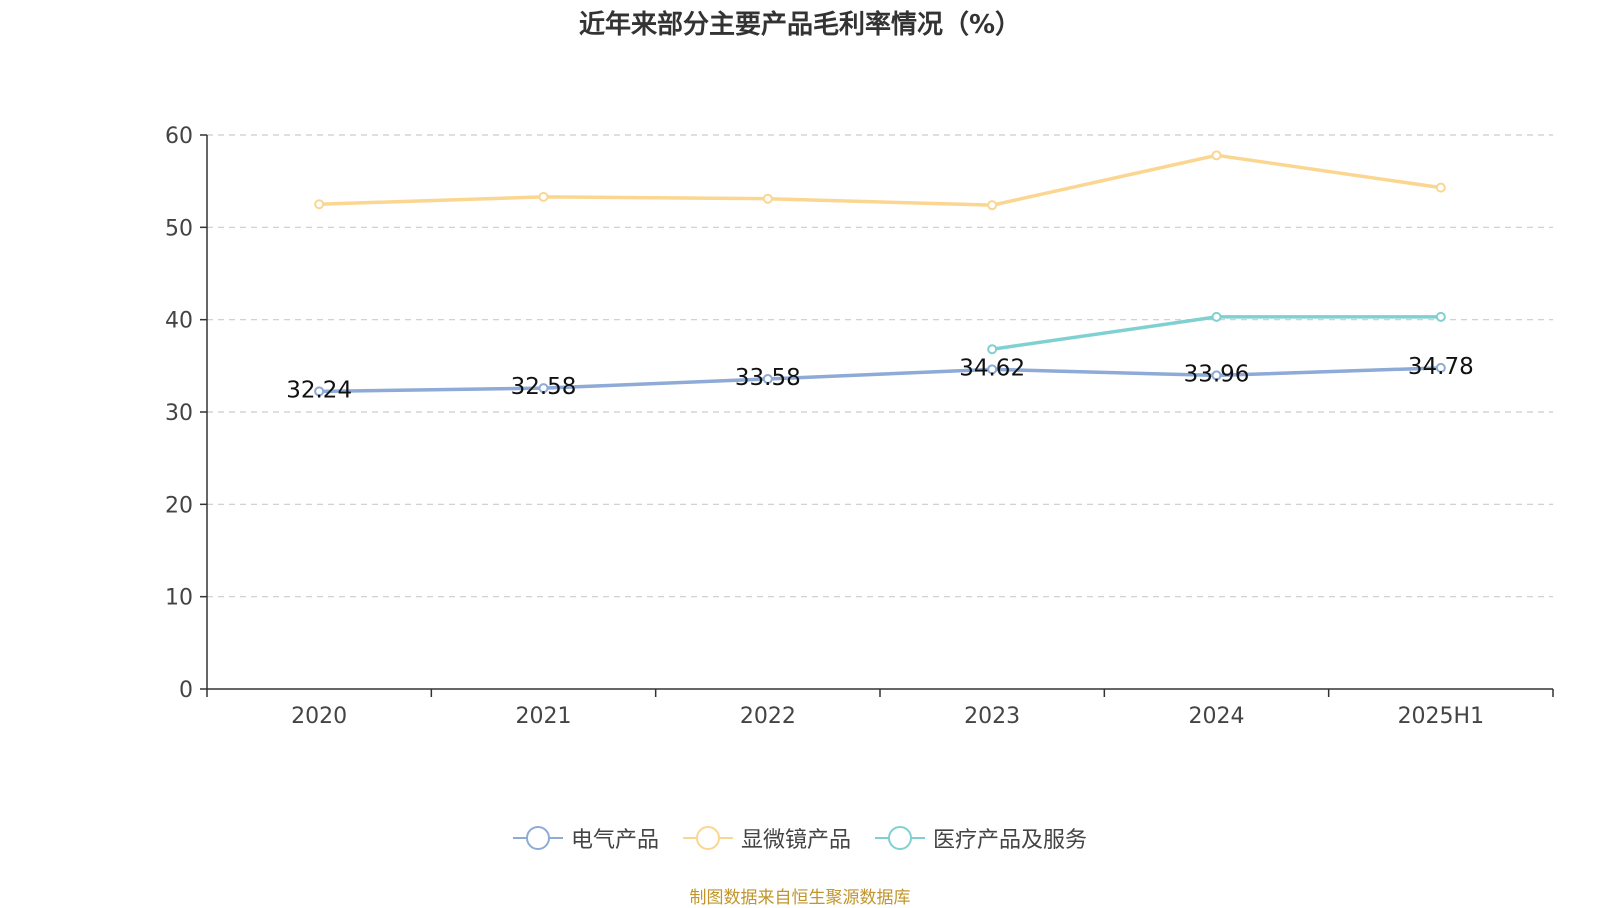  I want to click on legend: 电气产品 显微镜产品 医疗产品及服务, so click(800, 838).